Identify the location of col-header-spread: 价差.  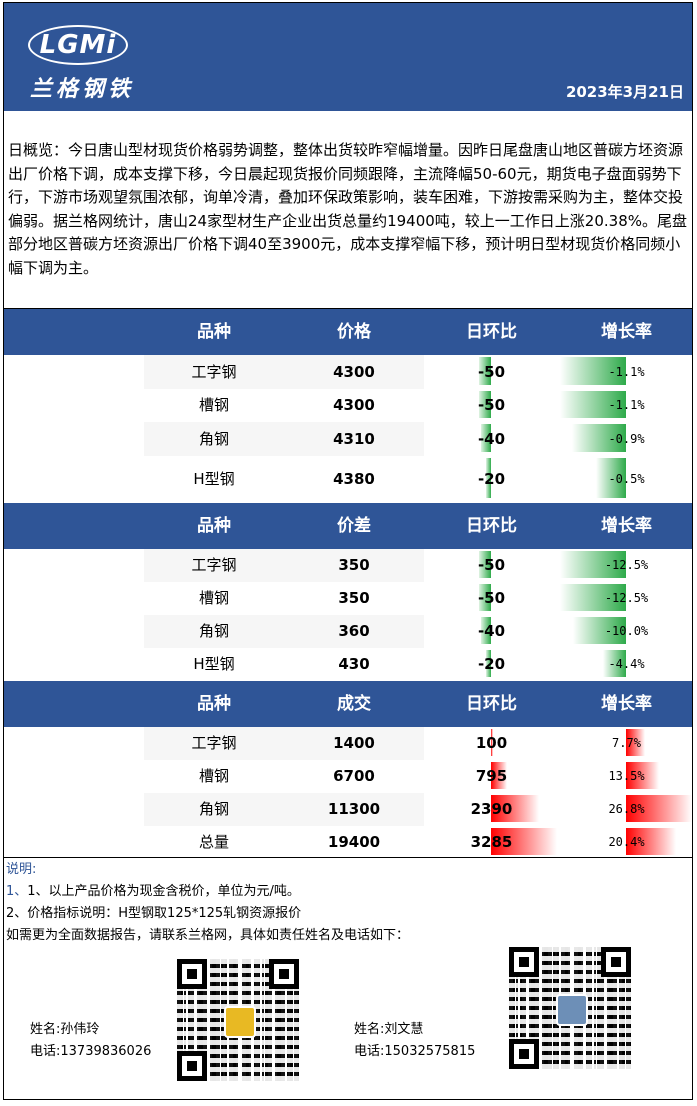
(354, 526).